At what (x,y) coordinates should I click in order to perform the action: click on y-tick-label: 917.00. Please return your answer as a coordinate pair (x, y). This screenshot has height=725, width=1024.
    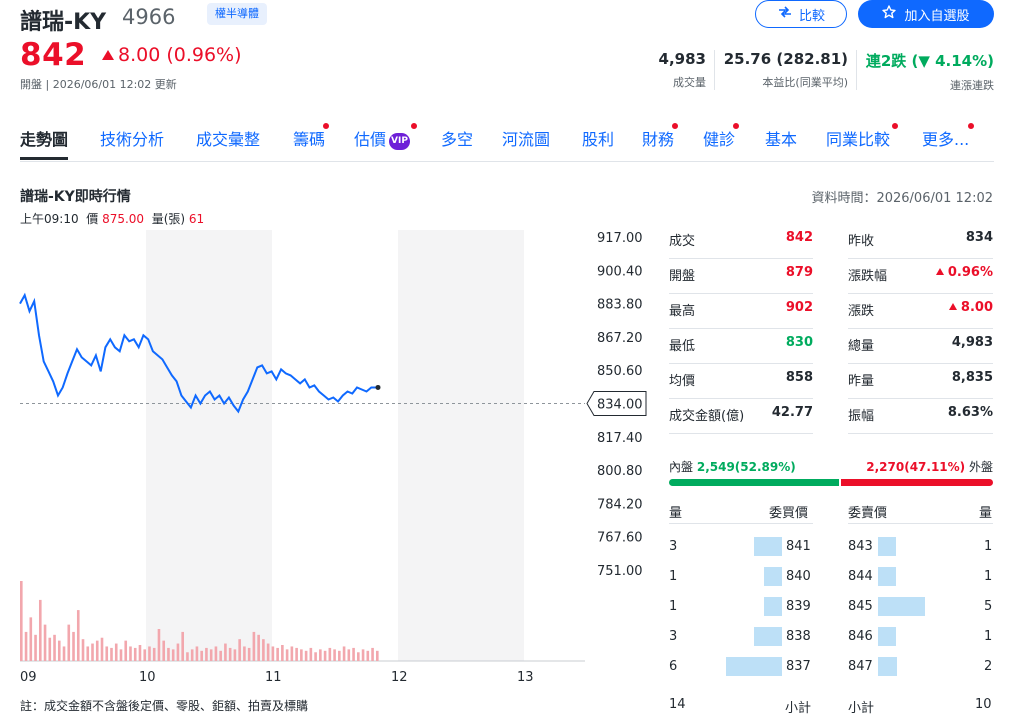
    Looking at the image, I should click on (620, 238).